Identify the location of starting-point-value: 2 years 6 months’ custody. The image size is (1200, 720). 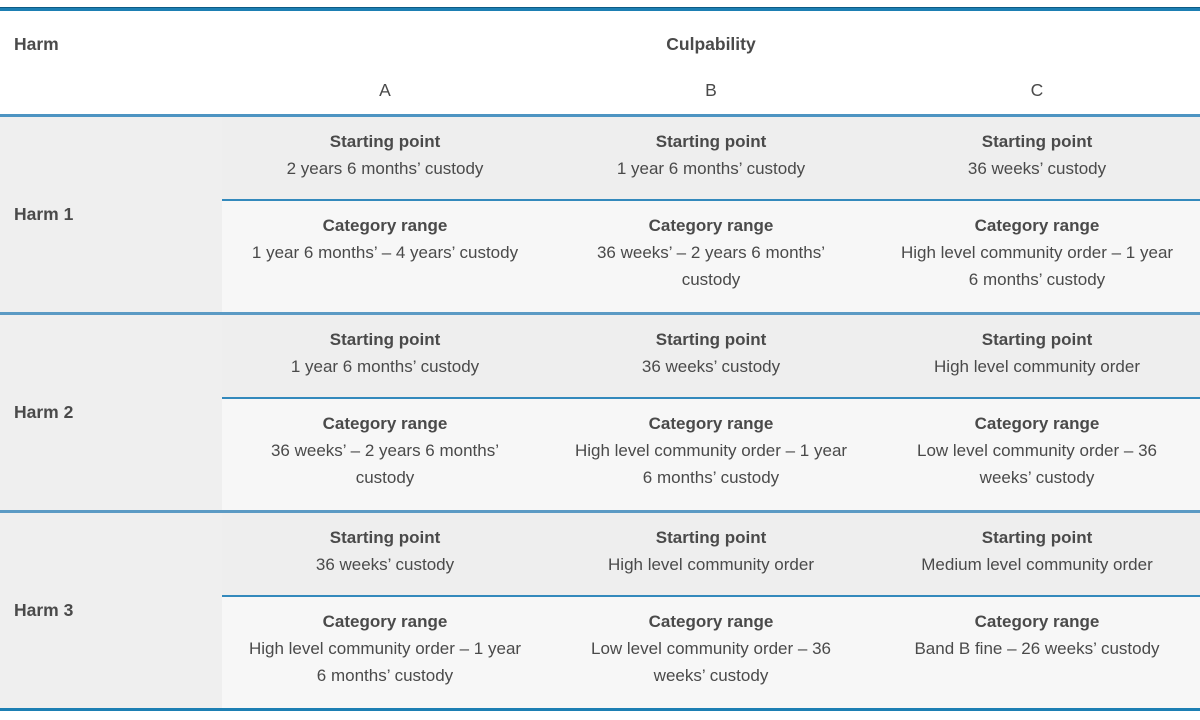
(385, 168).